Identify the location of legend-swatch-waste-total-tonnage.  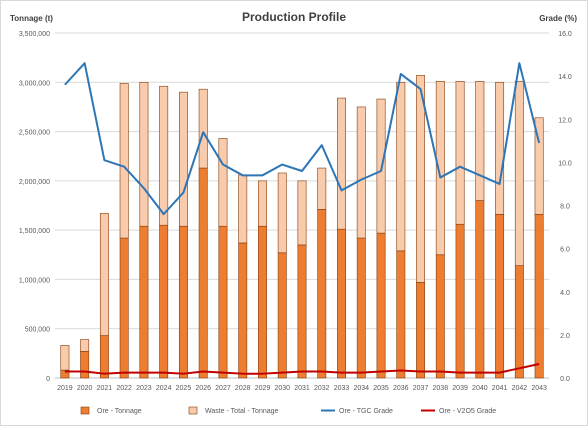
(193, 410).